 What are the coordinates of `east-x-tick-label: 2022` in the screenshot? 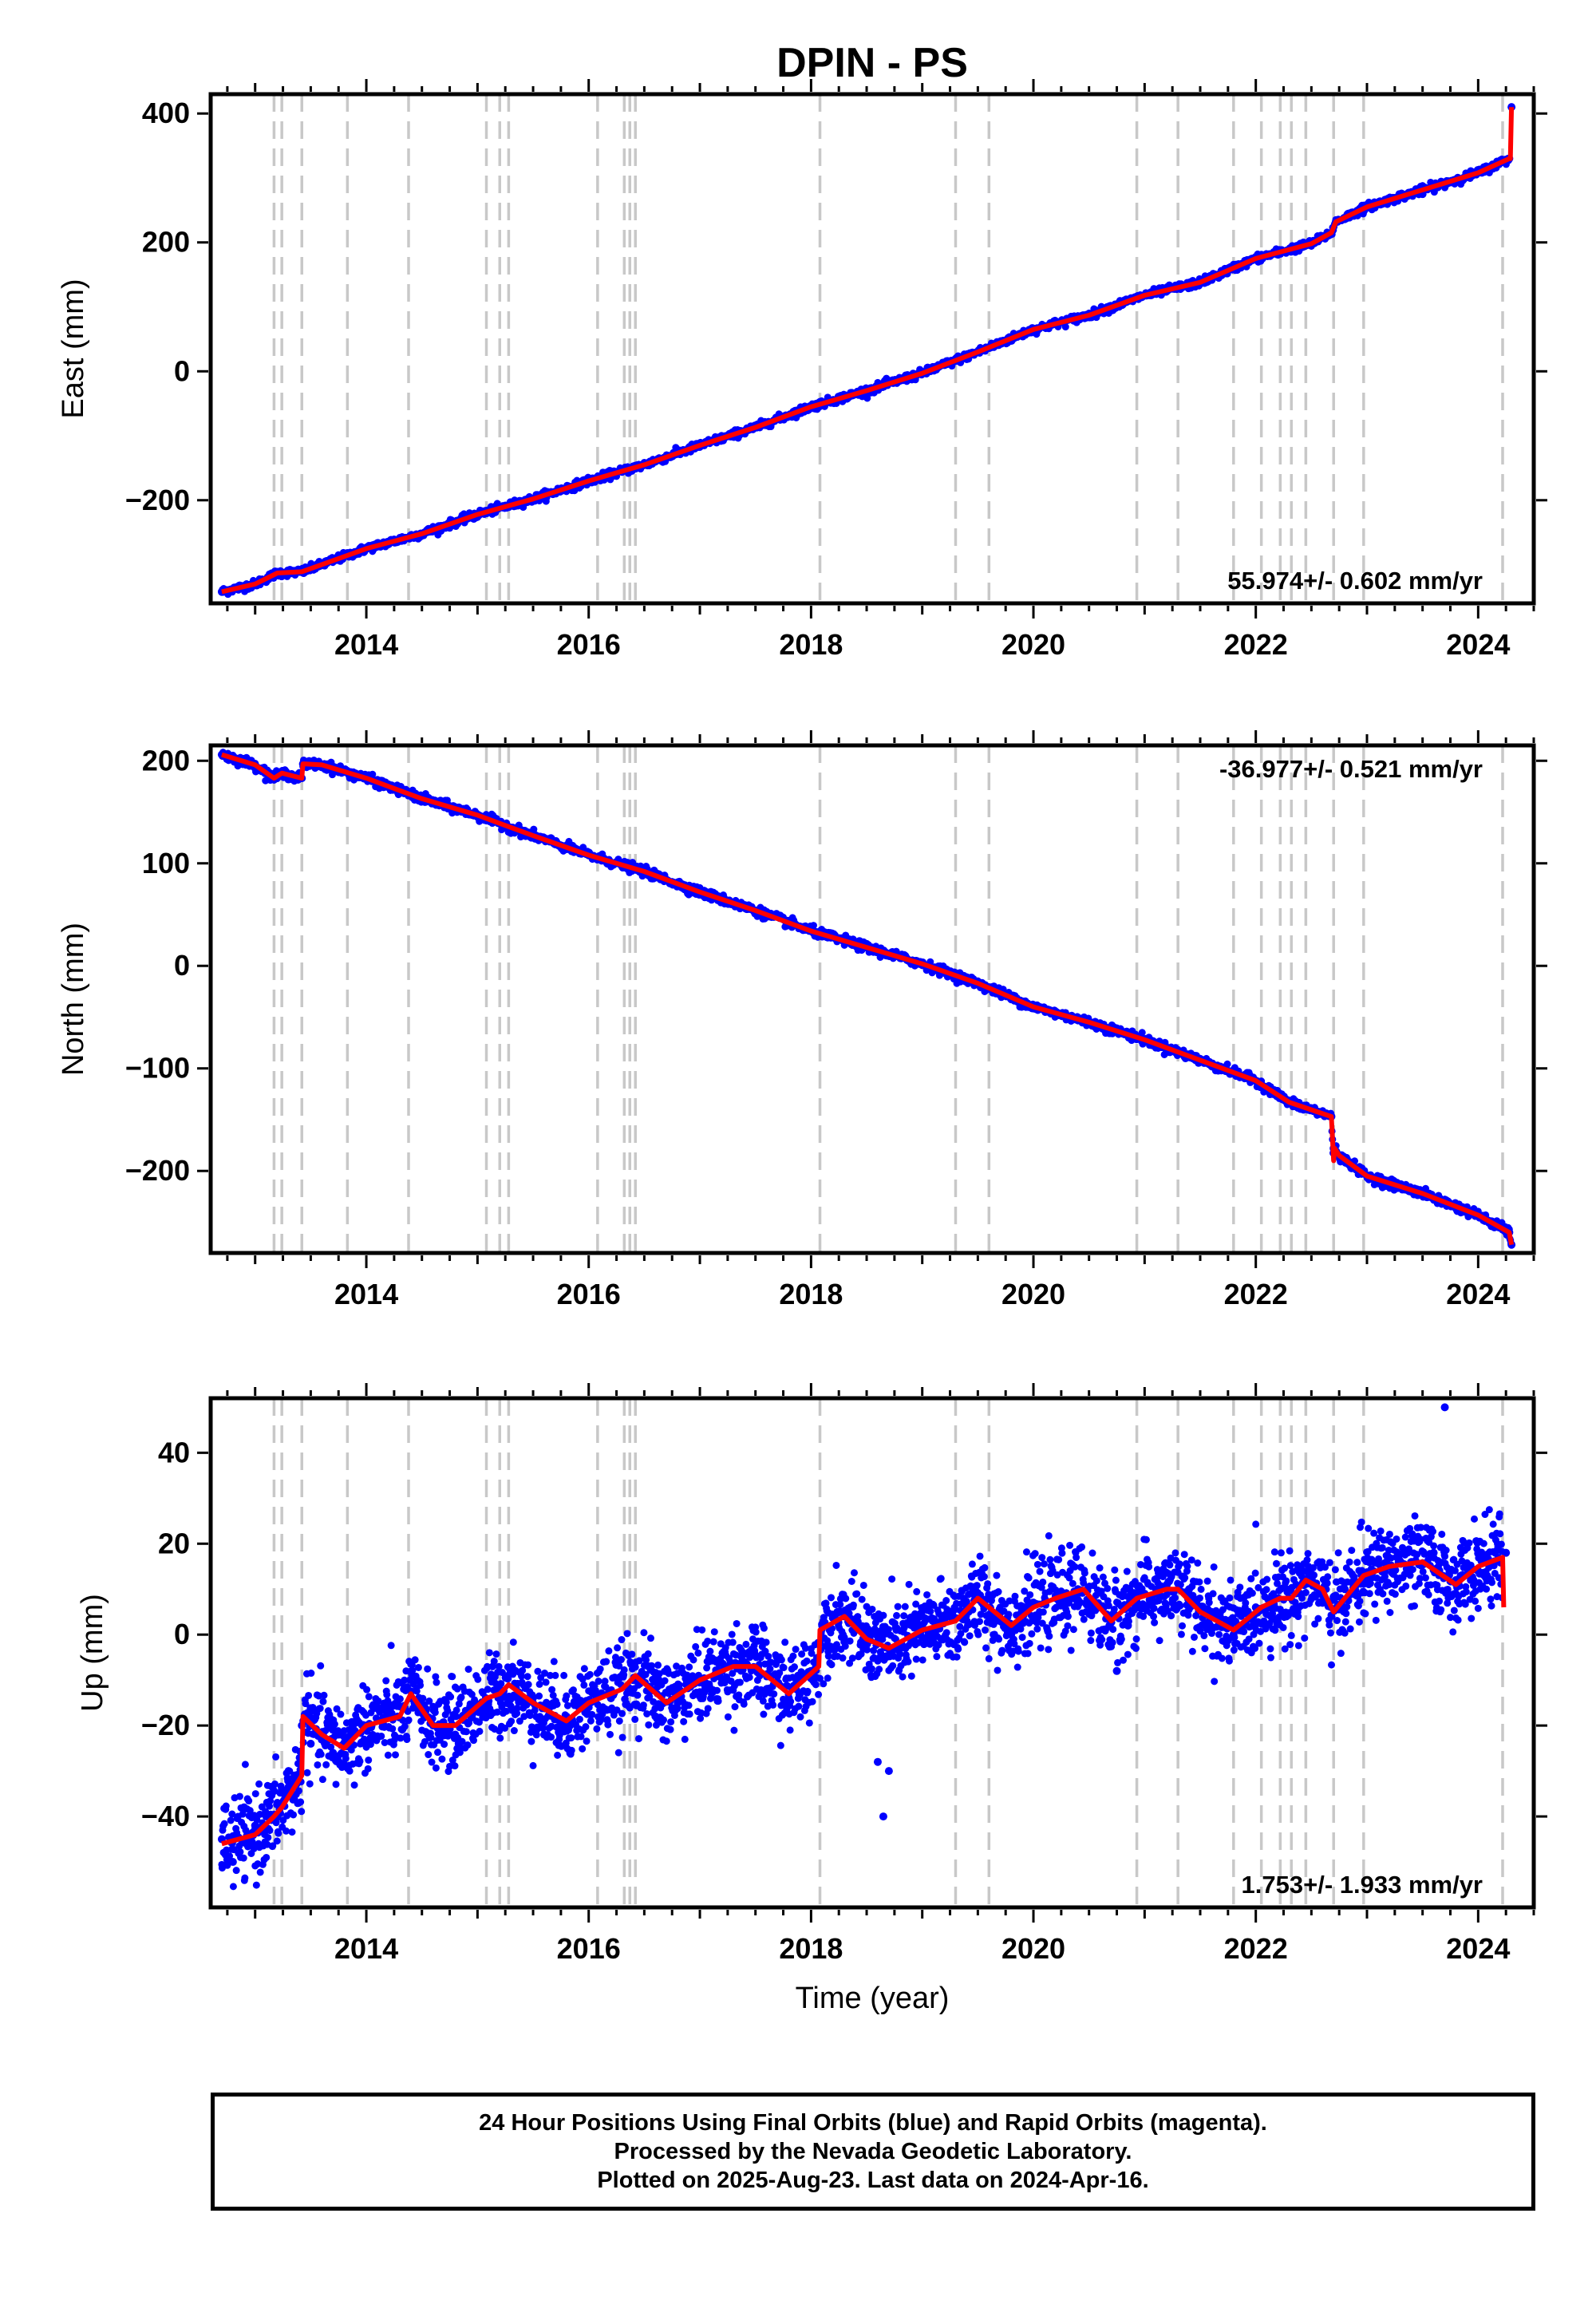 It's located at (1256, 644).